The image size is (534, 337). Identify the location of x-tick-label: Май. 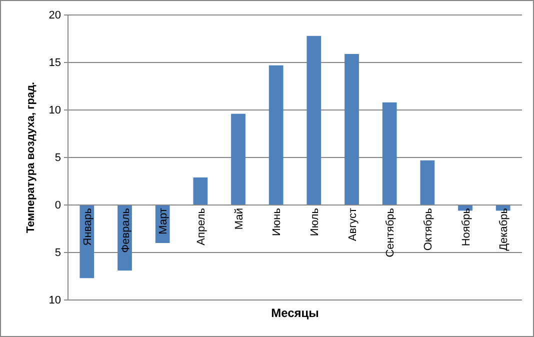
(239, 219).